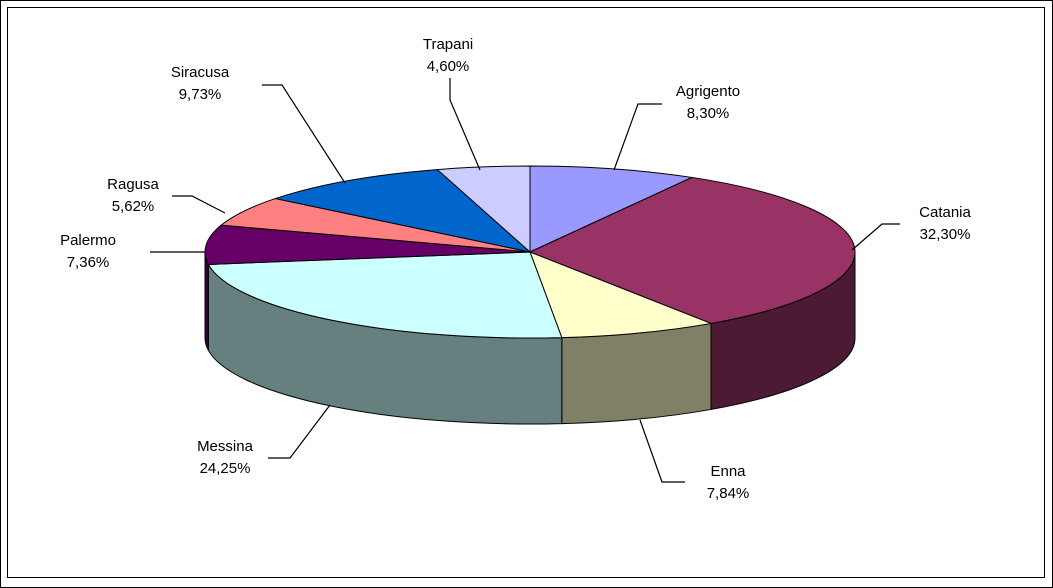  What do you see at coordinates (88, 262) in the screenshot?
I see `slice-value: 7,36%` at bounding box center [88, 262].